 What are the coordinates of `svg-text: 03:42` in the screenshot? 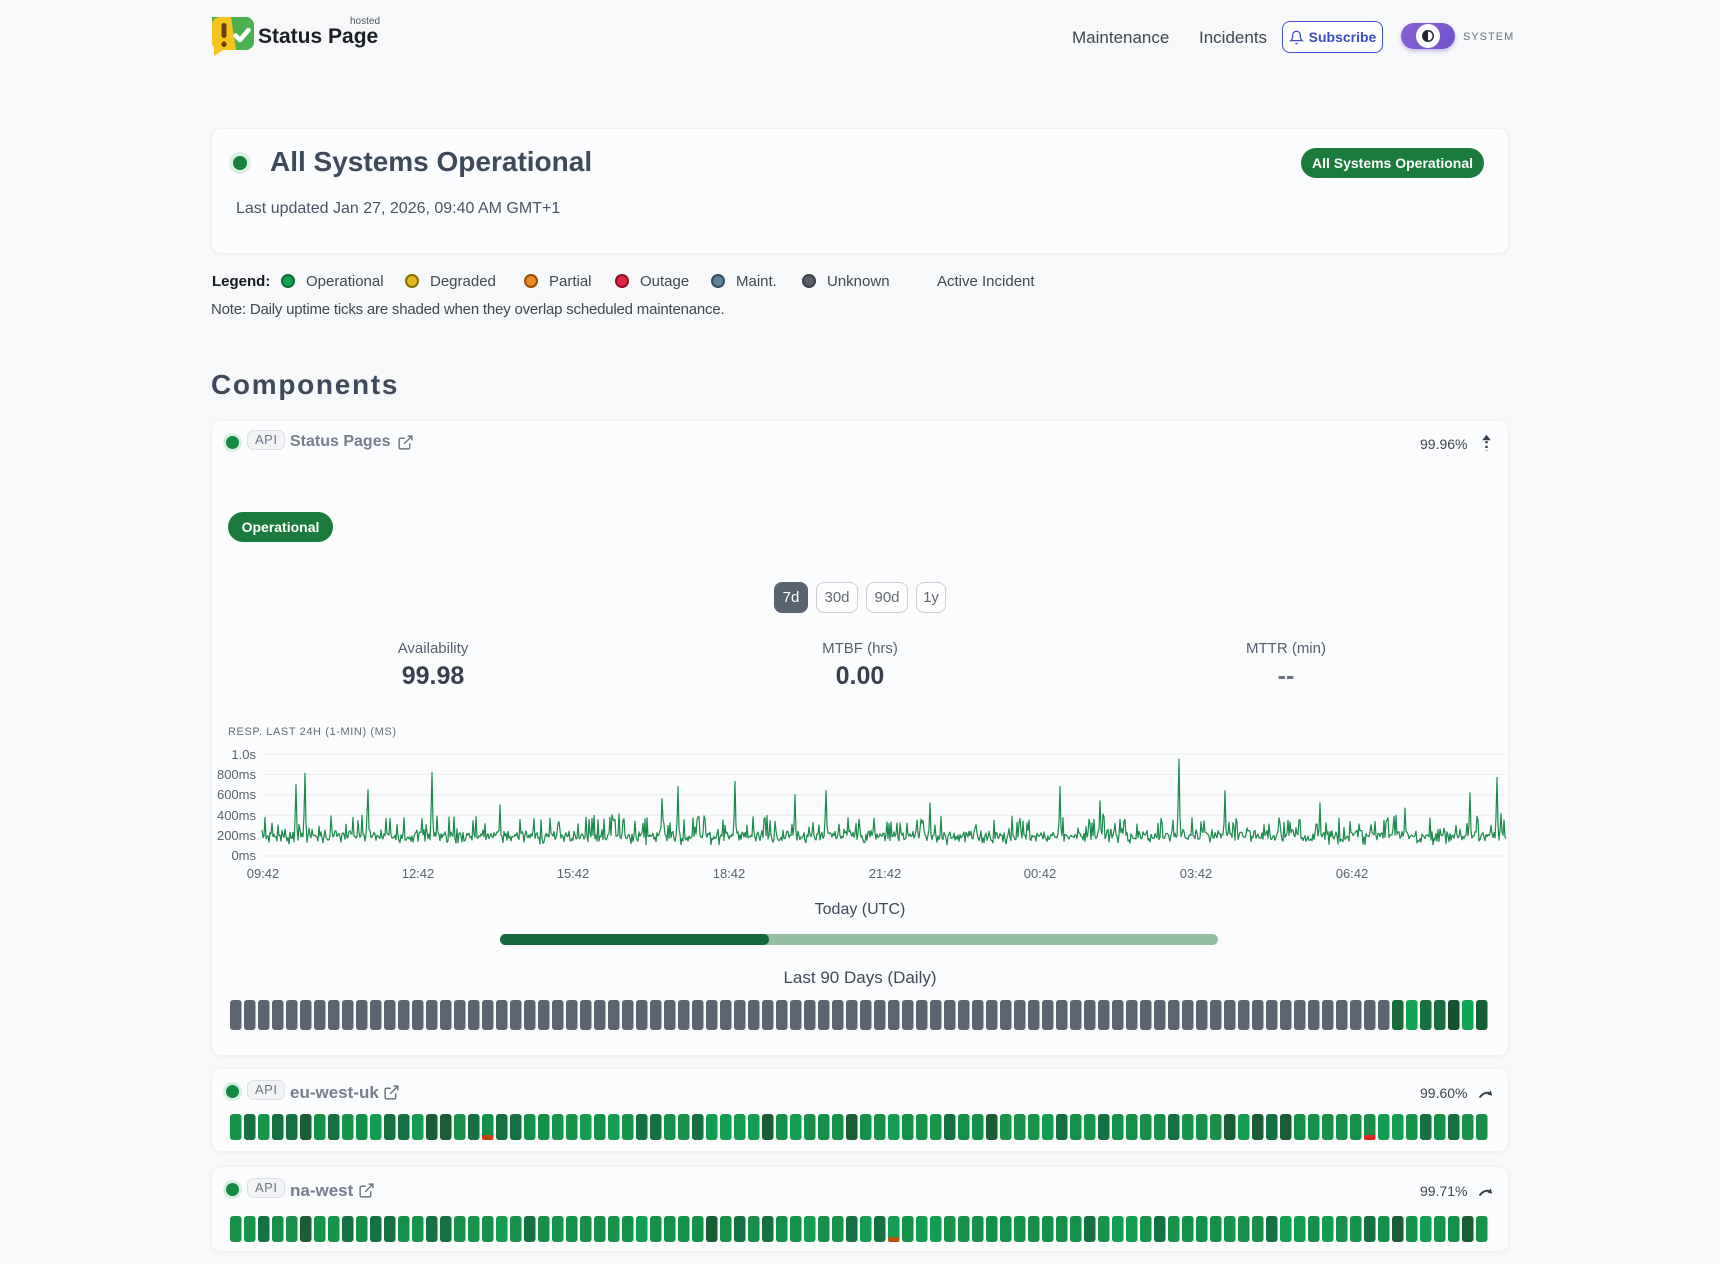 It's located at (1196, 873).